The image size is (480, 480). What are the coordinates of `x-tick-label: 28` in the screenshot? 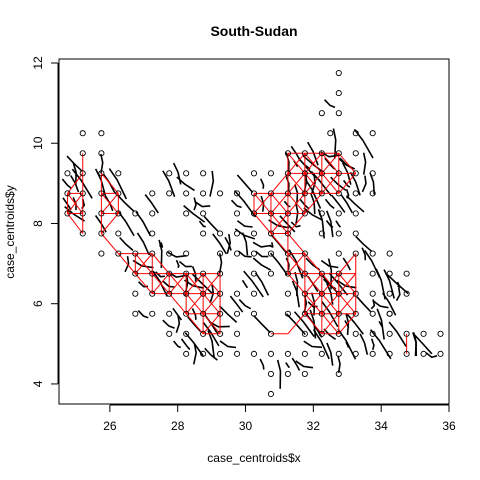 It's located at (178, 426).